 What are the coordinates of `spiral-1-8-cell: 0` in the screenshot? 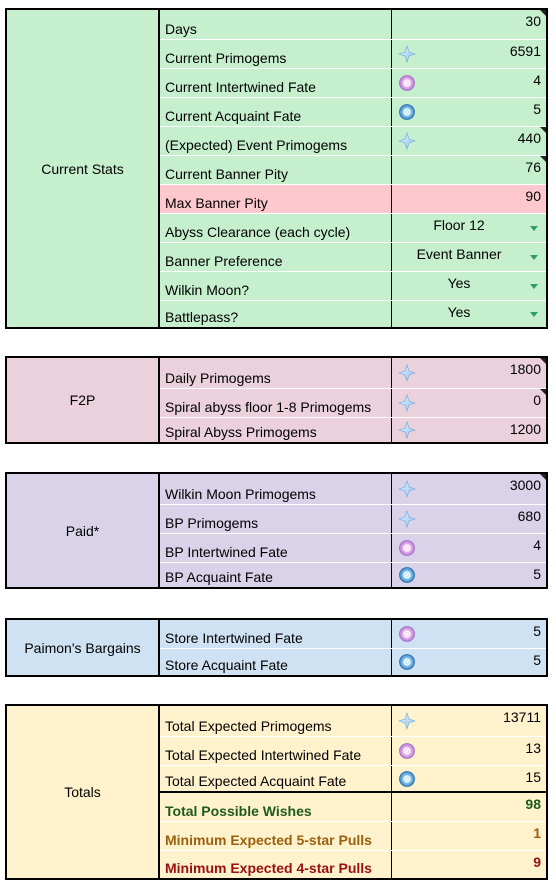 It's located at (469, 403).